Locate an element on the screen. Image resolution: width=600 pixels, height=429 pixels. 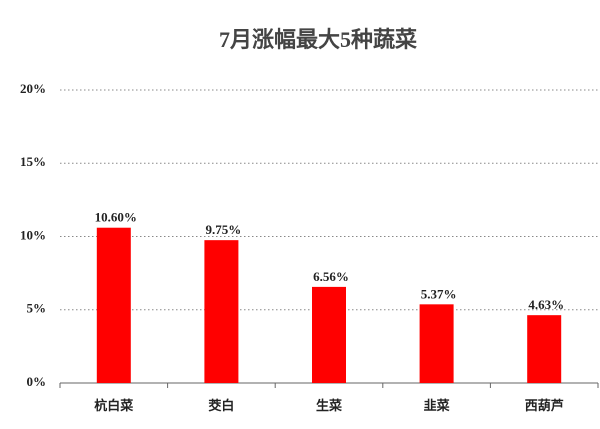
chart-title: 7月涨幅最大5种蔬菜 is located at coordinates (318, 39).